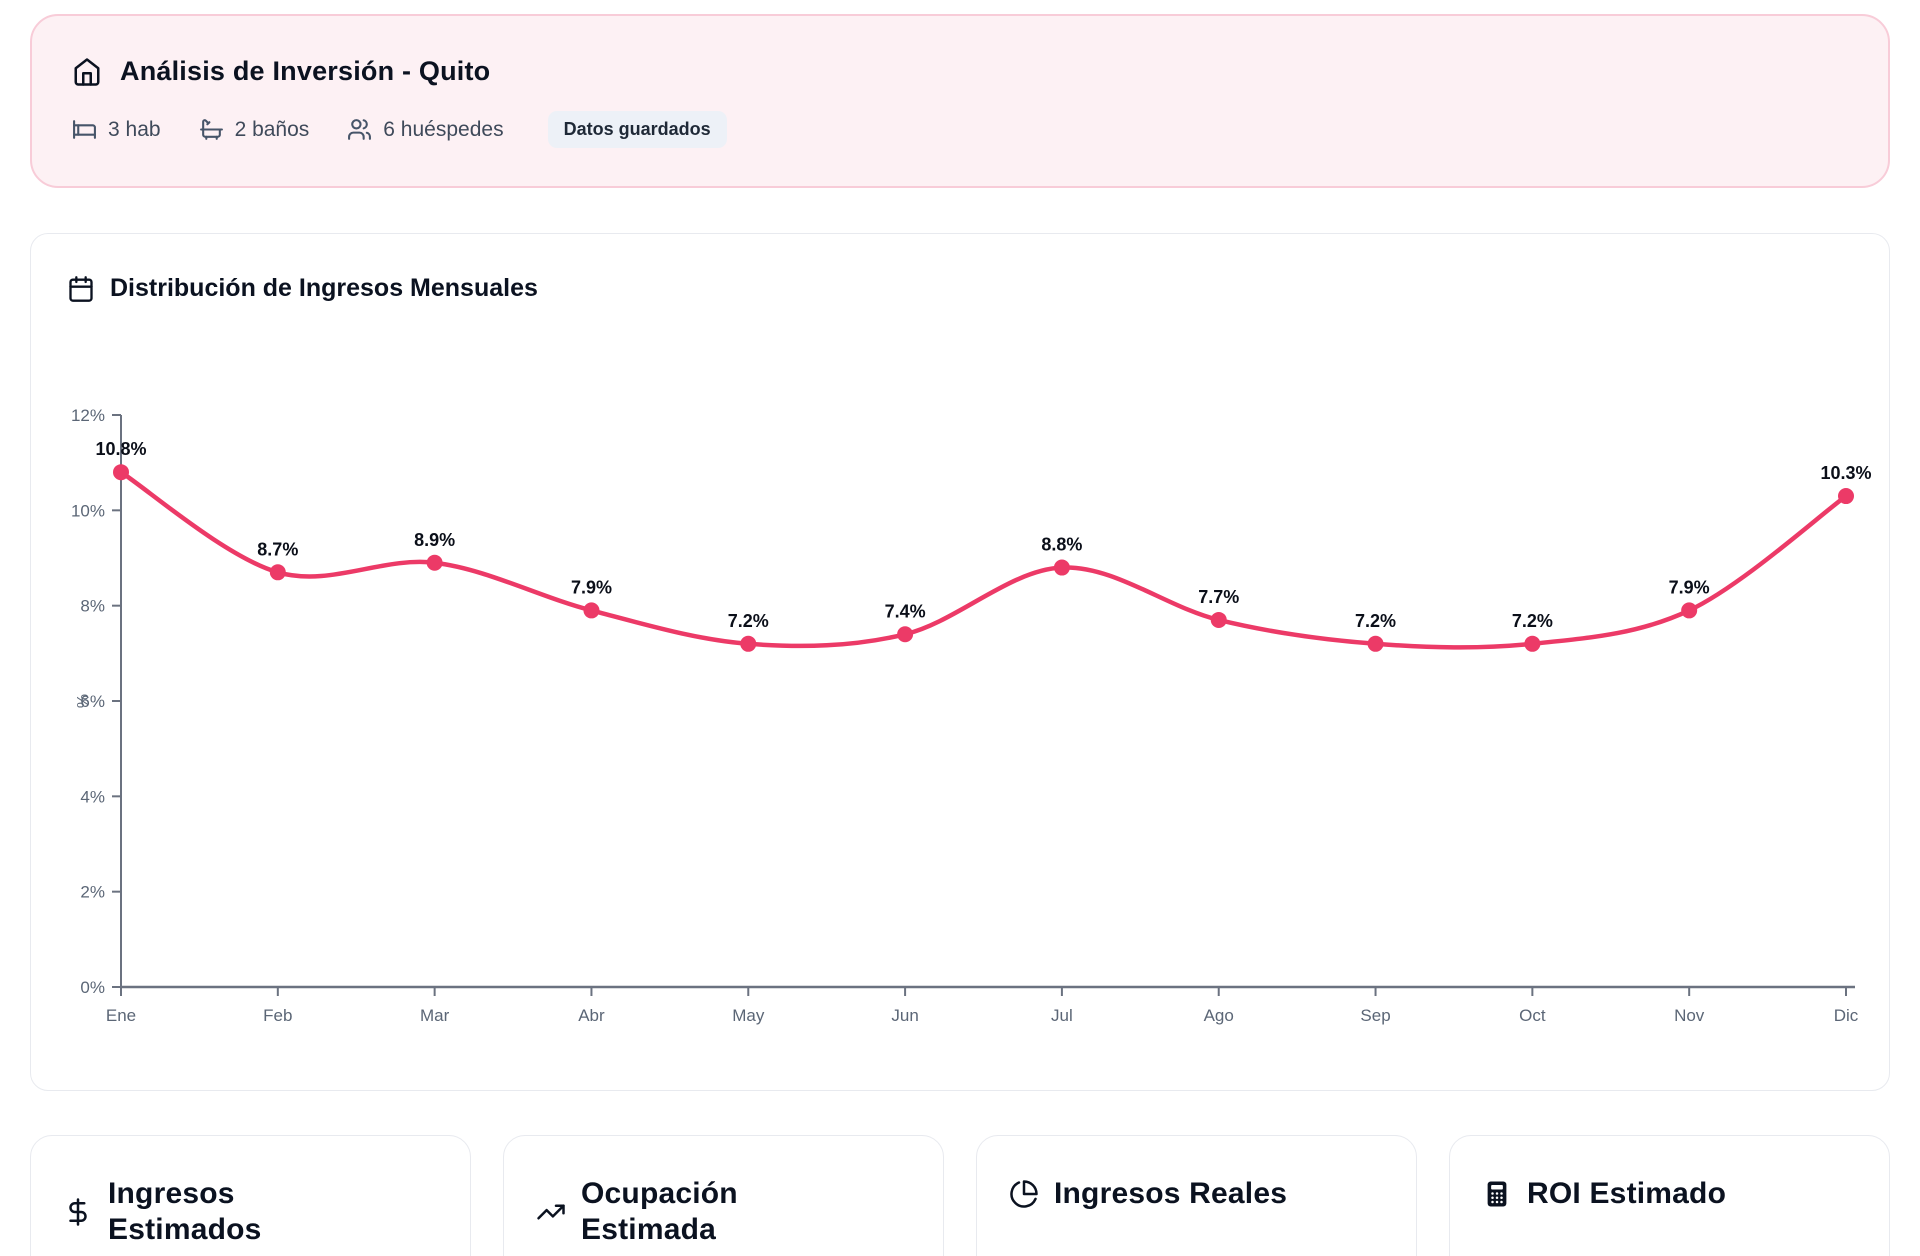 This screenshot has height=1256, width=1920. What do you see at coordinates (92, 987) in the screenshot?
I see `y-tick-label: 0%` at bounding box center [92, 987].